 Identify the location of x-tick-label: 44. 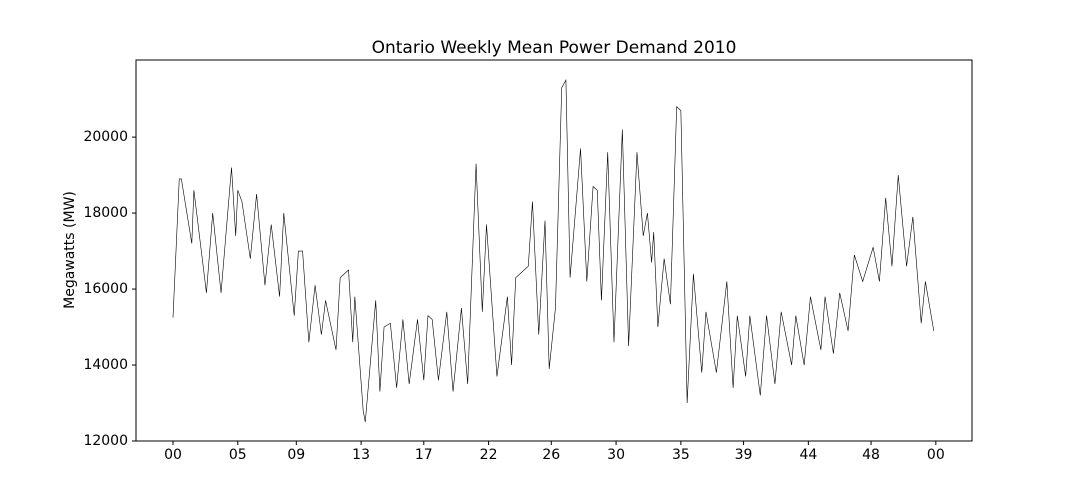
(808, 455).